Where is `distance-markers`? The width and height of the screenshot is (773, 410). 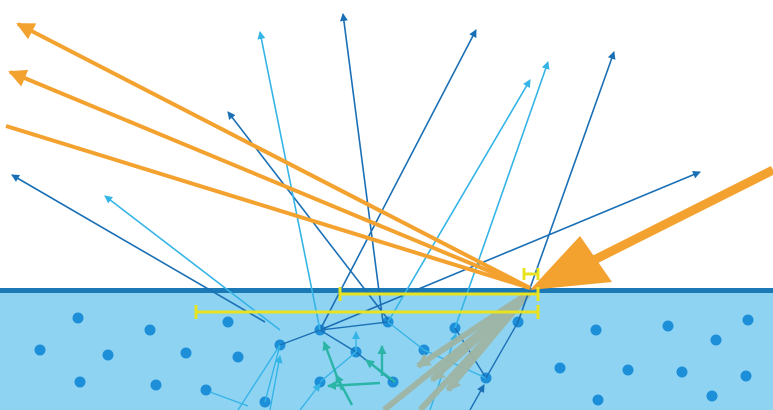 distance-markers is located at coordinates (367, 293).